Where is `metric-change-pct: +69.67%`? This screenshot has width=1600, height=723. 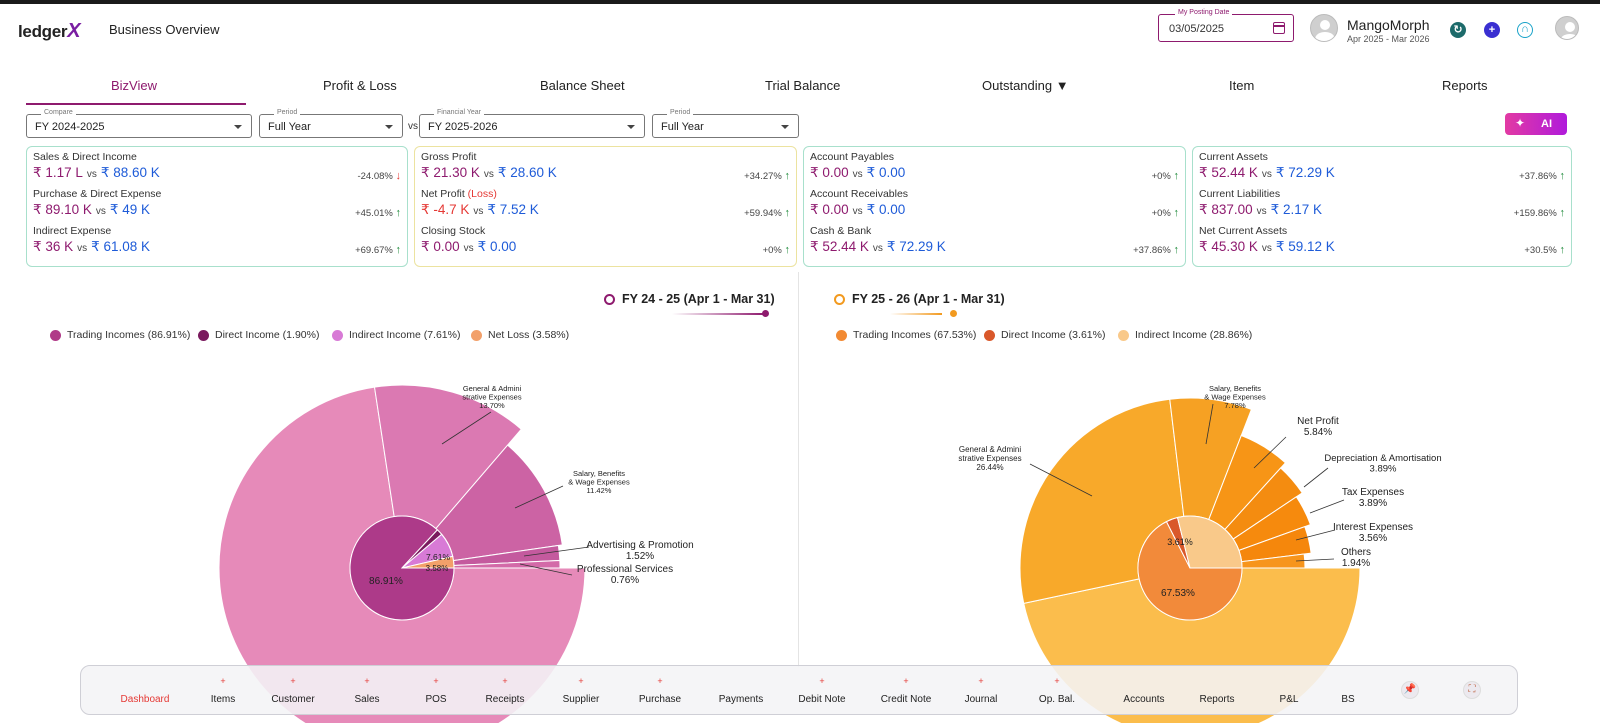
metric-change-pct: +69.67% is located at coordinates (374, 250).